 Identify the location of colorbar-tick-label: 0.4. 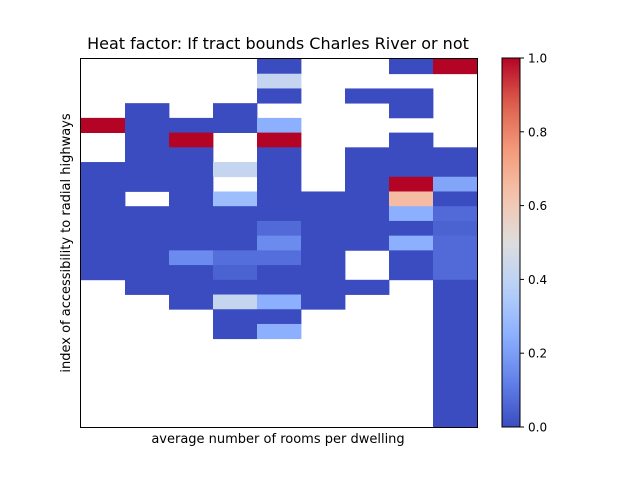
(537, 280).